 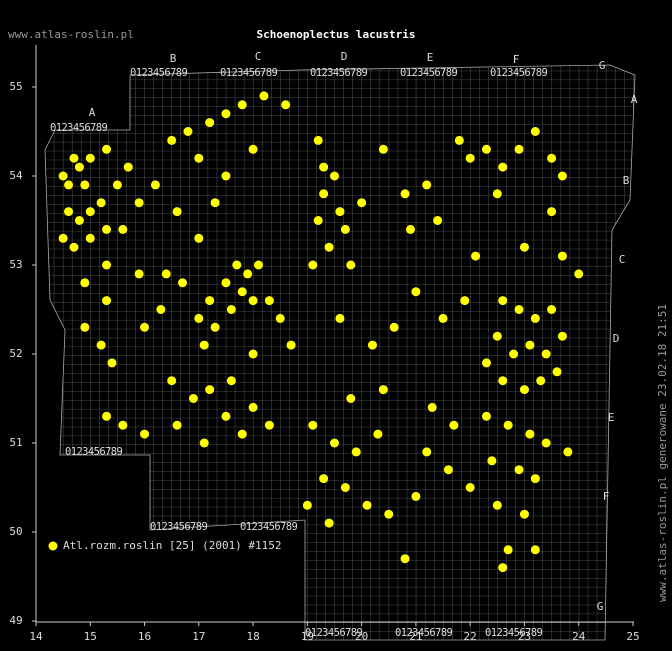 What do you see at coordinates (90, 636) in the screenshot?
I see `x-tick-label: 15` at bounding box center [90, 636].